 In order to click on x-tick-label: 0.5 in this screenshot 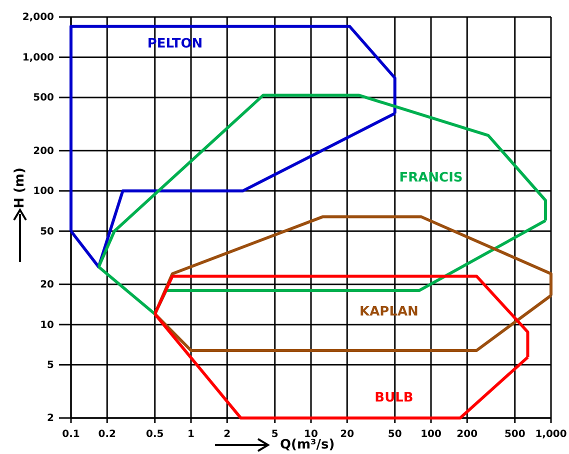, I will do `click(155, 434)`.